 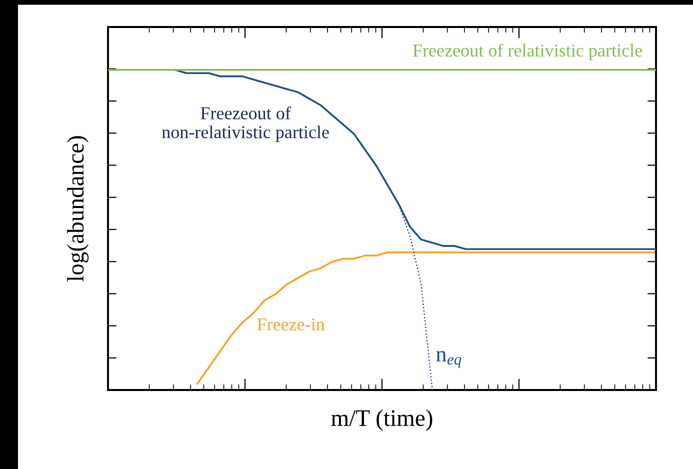 I want to click on series-label: n$_{eq}$, so click(x=449, y=359).